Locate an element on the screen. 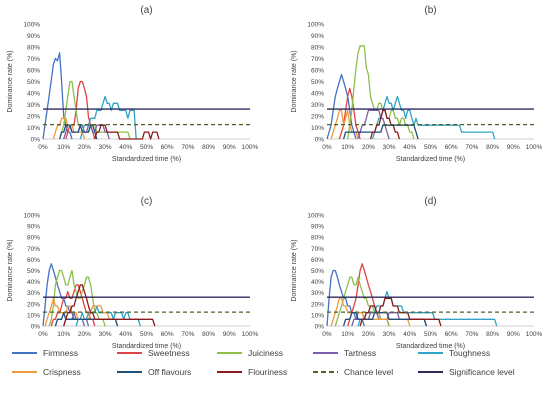  legend-label: Off flavours is located at coordinates (169, 372).